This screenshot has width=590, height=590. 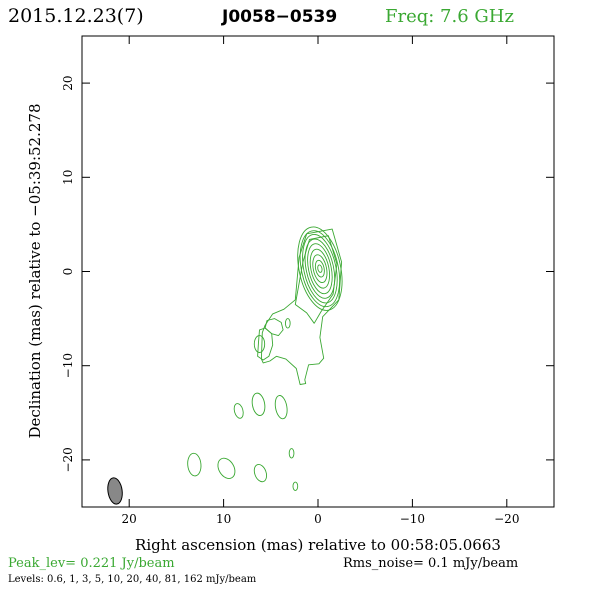 What do you see at coordinates (412, 519) in the screenshot?
I see `x-tick-label: −10` at bounding box center [412, 519].